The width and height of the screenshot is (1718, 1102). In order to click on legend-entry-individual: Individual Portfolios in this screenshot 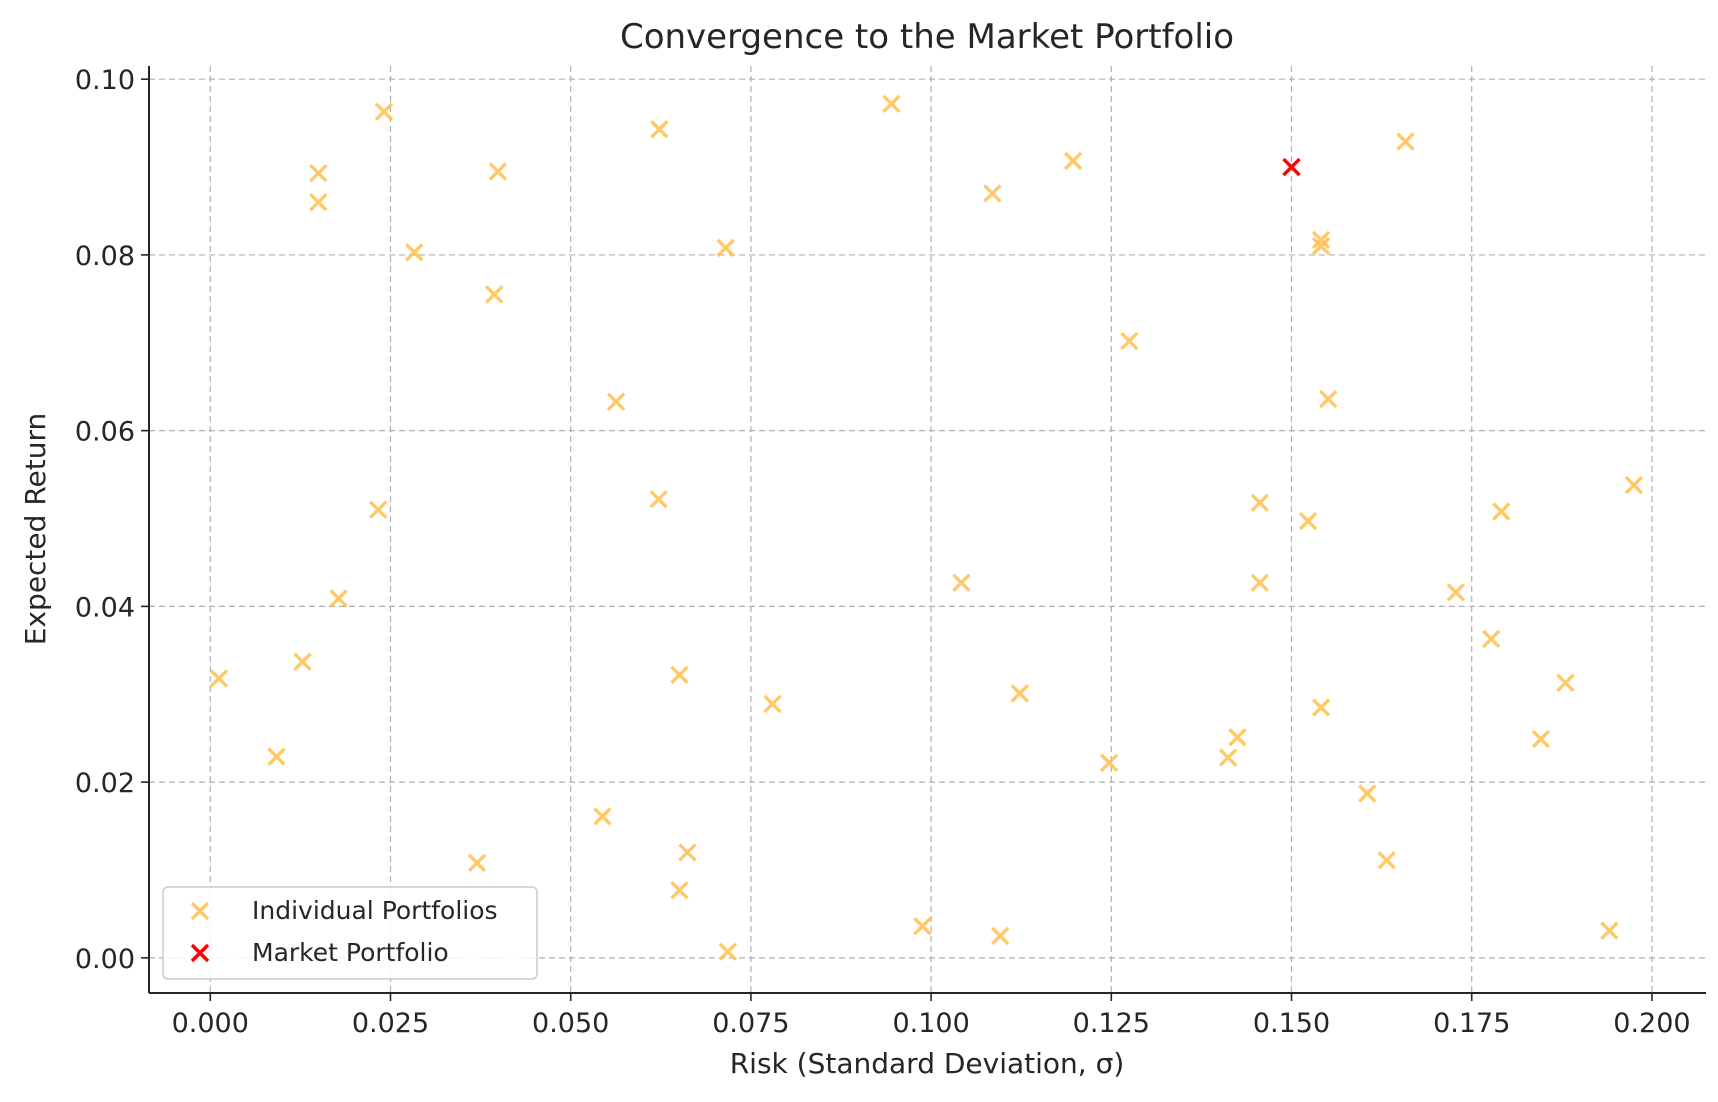, I will do `click(344, 910)`.